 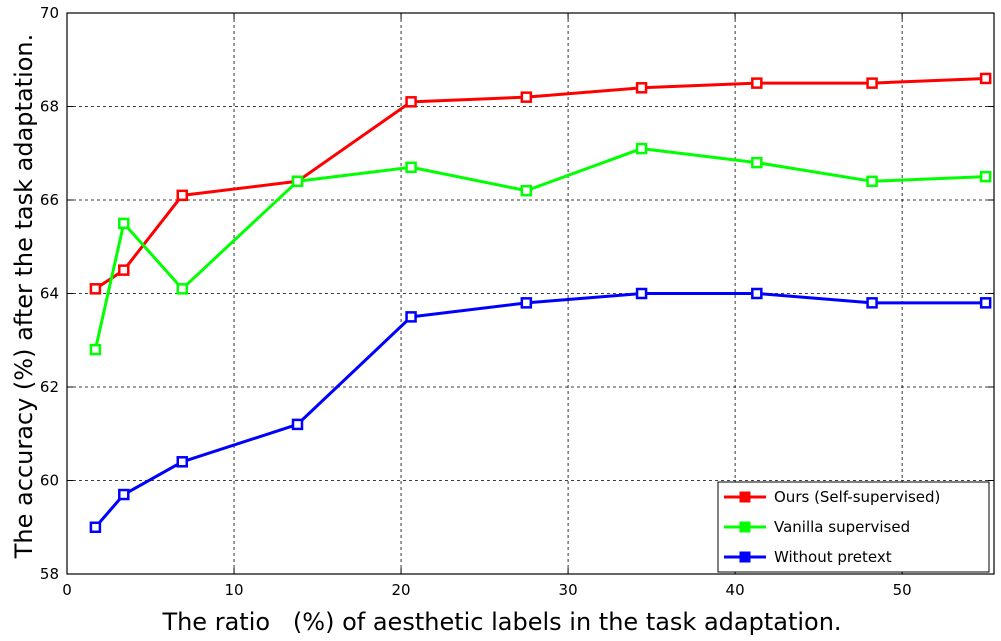 I want to click on legend-item: Without pretext, so click(x=808, y=557).